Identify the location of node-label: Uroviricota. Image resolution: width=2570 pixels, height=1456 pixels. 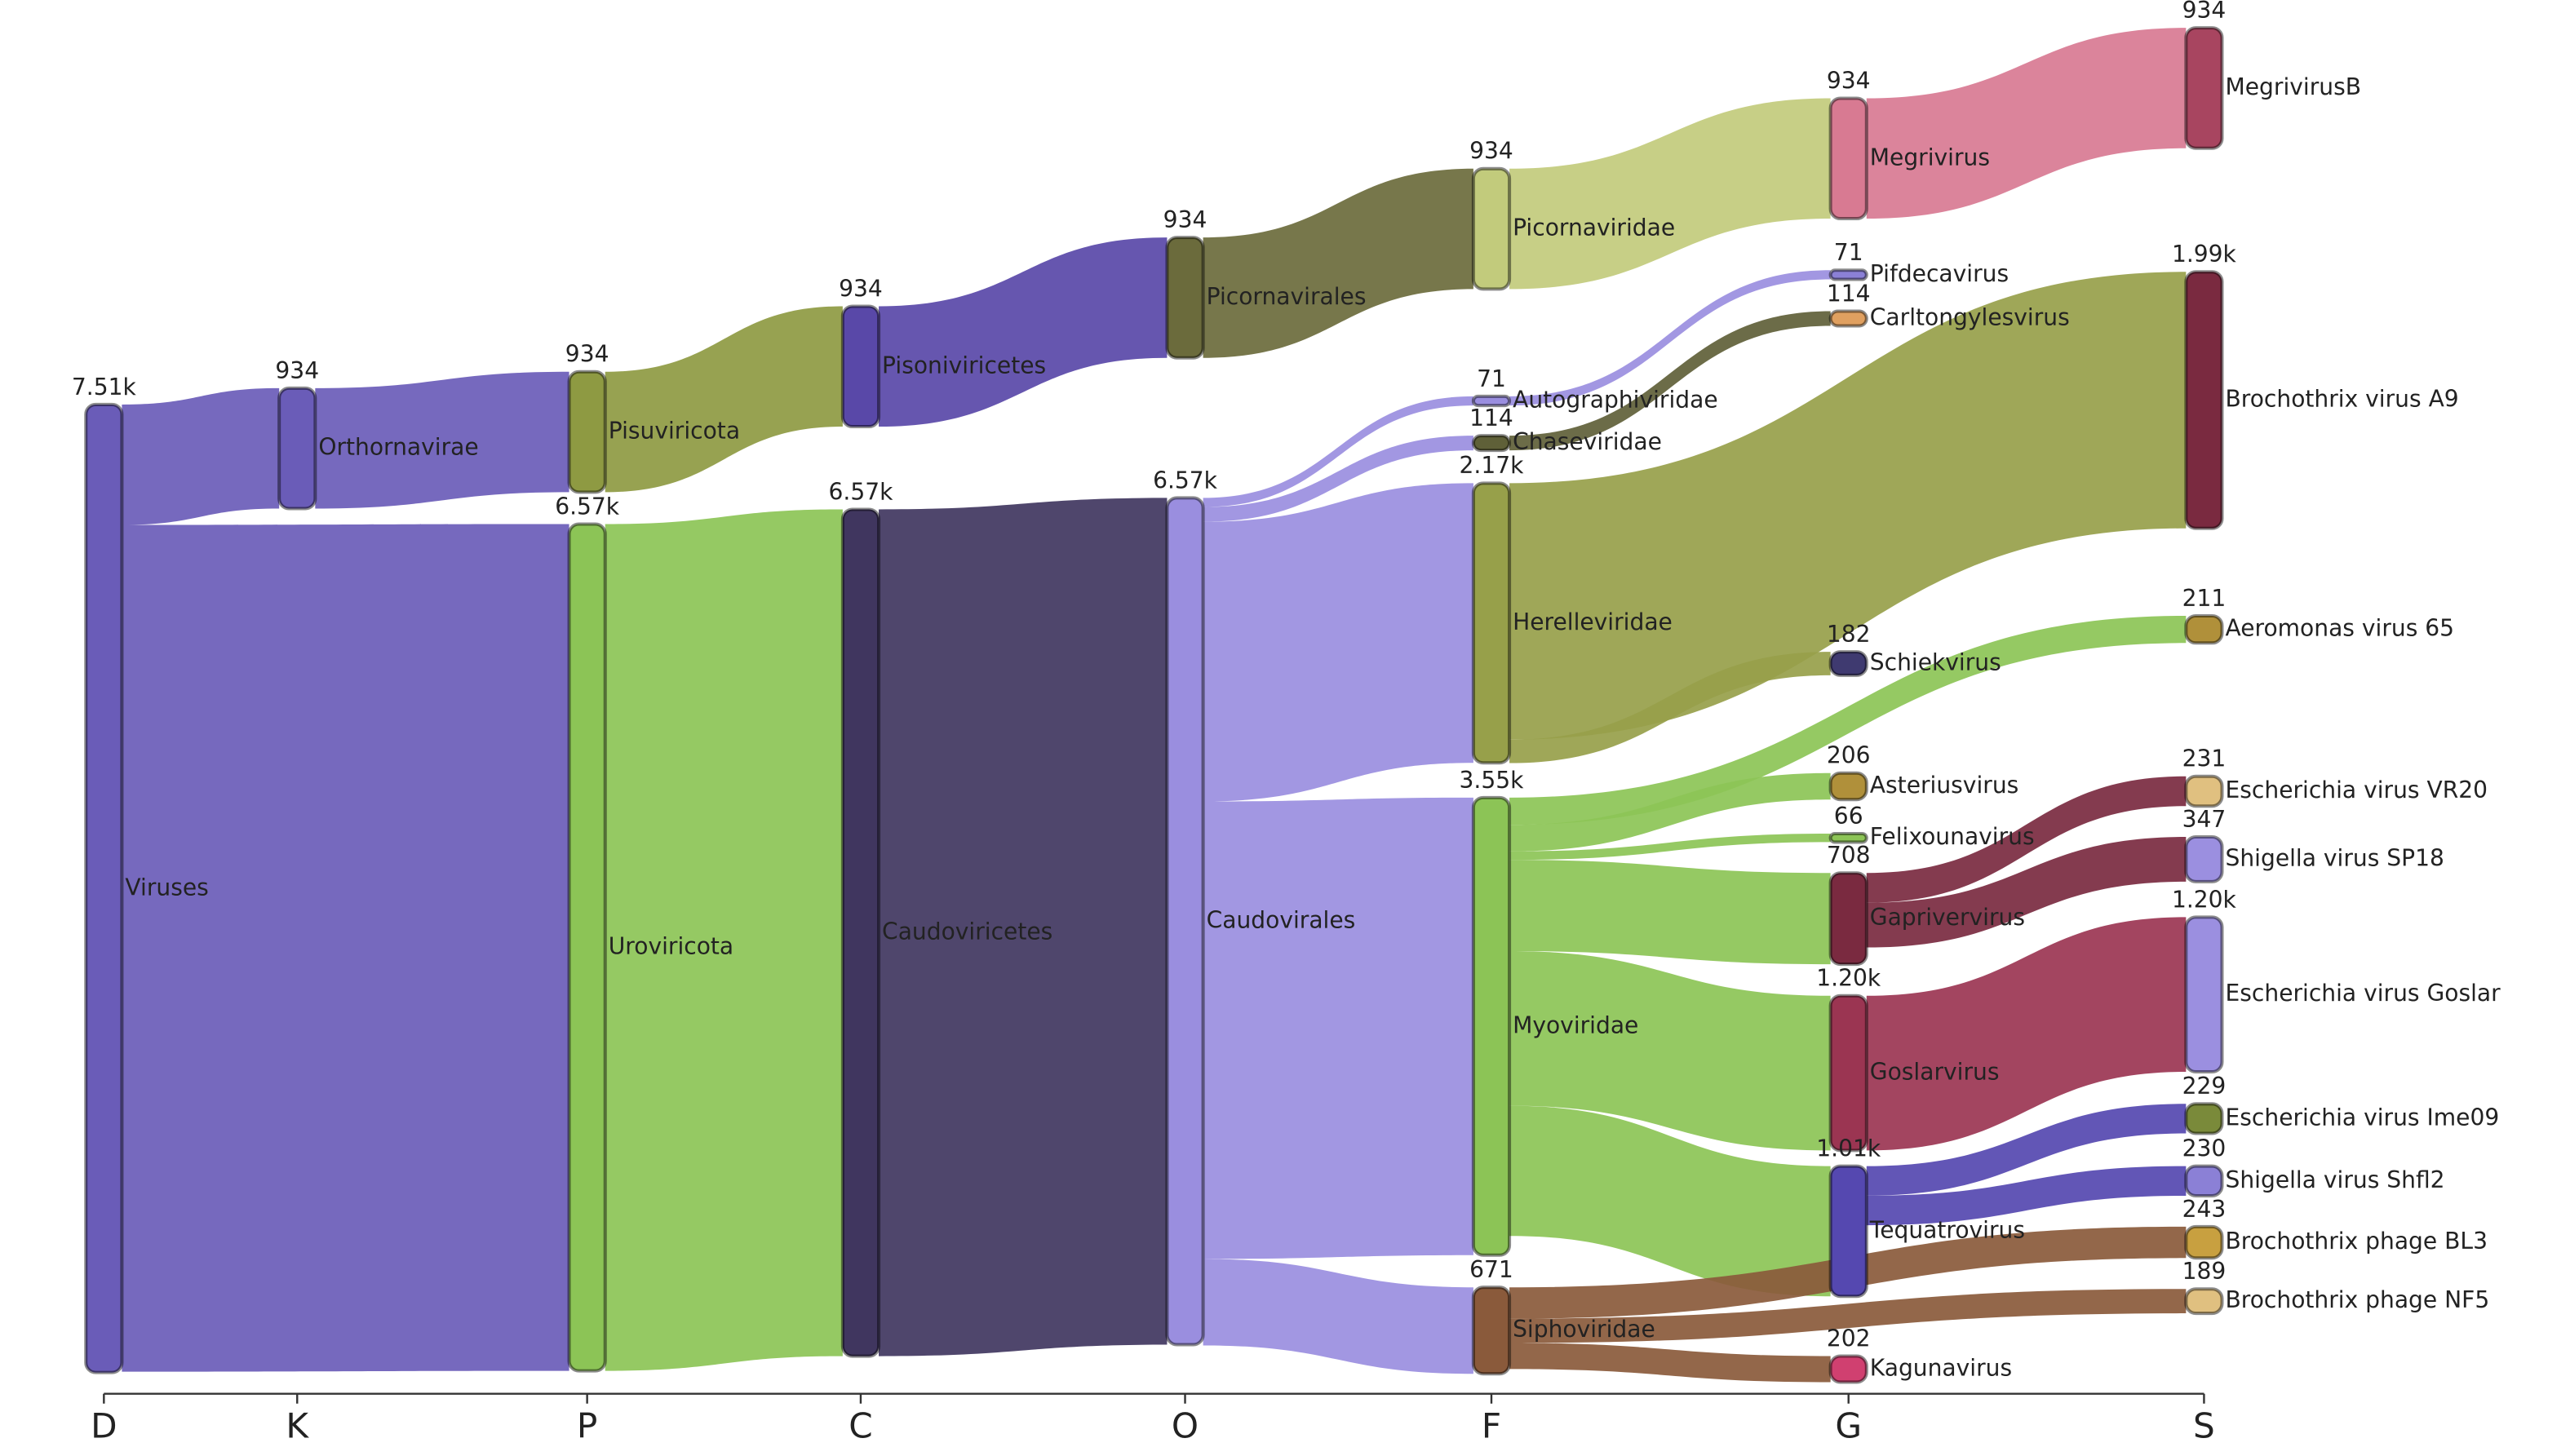
(671, 946).